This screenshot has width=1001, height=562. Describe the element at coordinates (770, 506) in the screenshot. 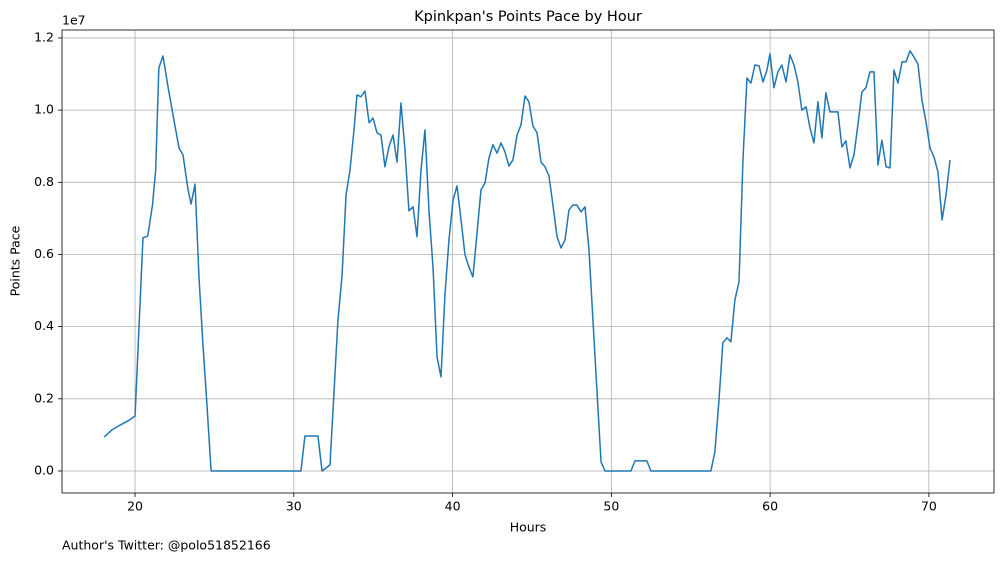

I see `x-tick-label: 60` at that location.